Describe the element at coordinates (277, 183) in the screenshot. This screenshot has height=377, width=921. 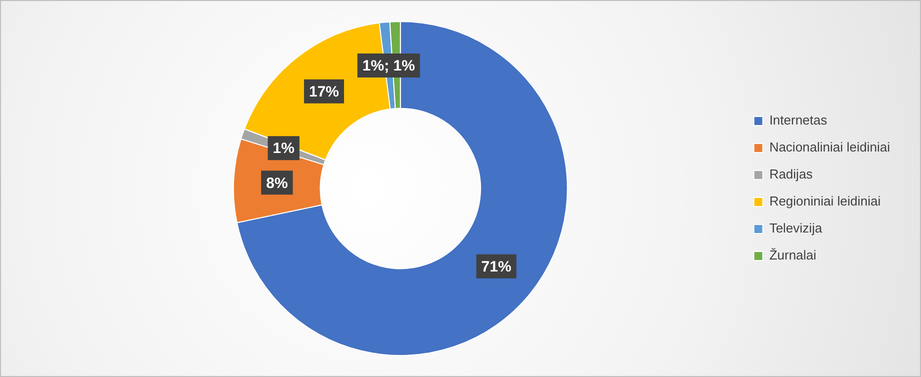
I see `data-label: 8%` at that location.